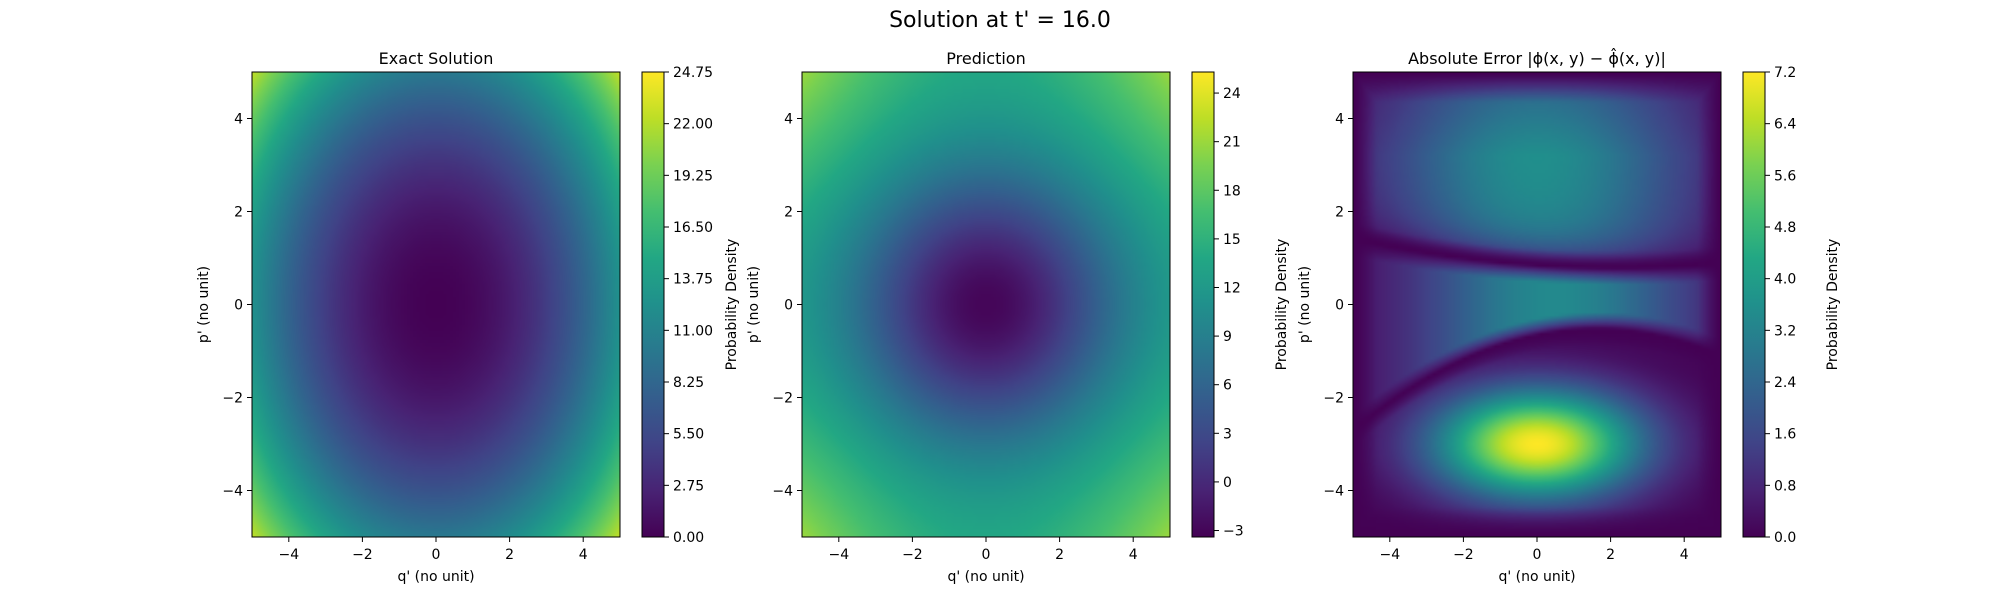 This screenshot has height=600, width=2000. I want to click on colorbar-tick-label: 2.4, so click(1785, 383).